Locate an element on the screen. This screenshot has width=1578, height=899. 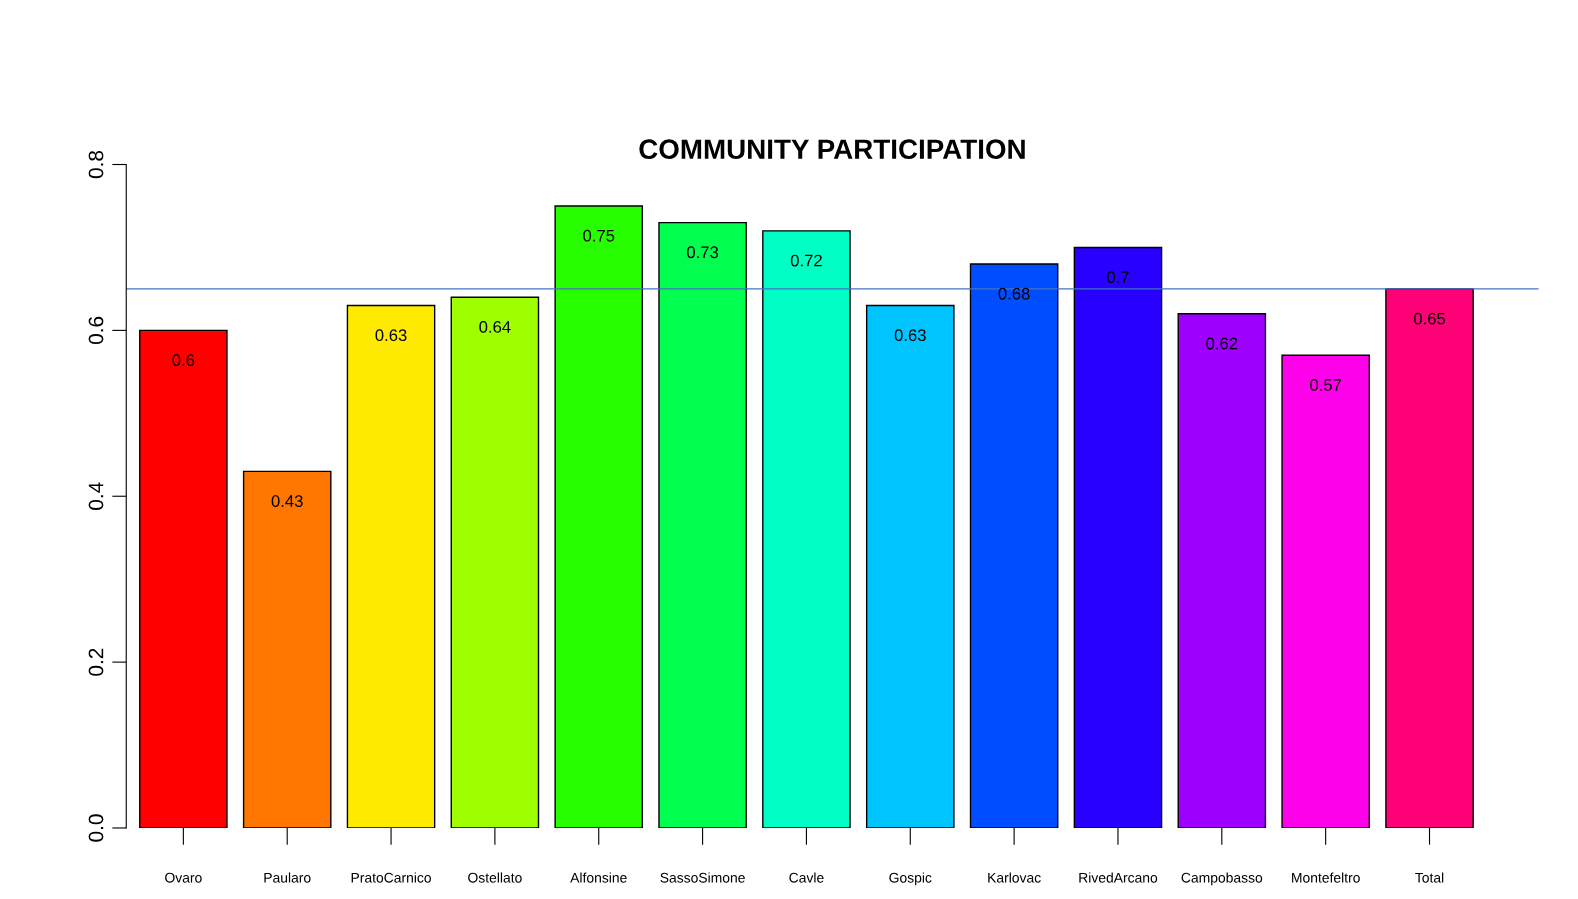
x-tick-label: Ostellato is located at coordinates (495, 877).